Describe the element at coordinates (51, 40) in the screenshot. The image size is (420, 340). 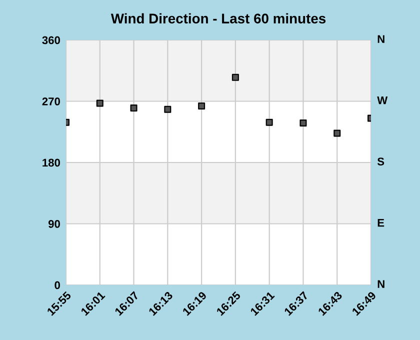
I see `y-tick-label: 360` at that location.